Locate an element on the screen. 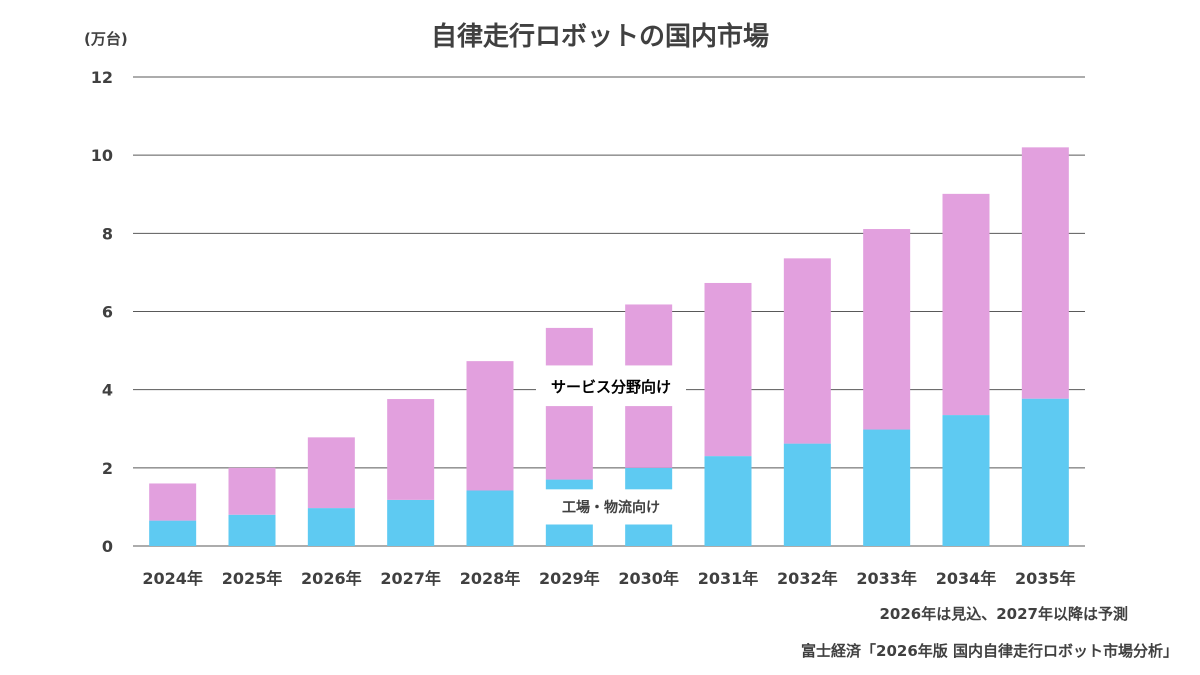  y-tick-label: 8 is located at coordinates (107, 233).